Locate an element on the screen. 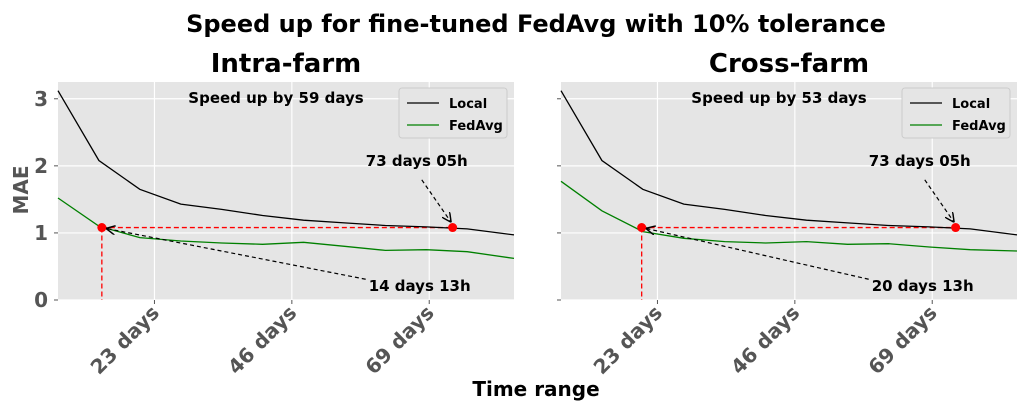 The image size is (1027, 407). panel-title: Cross-farm is located at coordinates (789, 64).